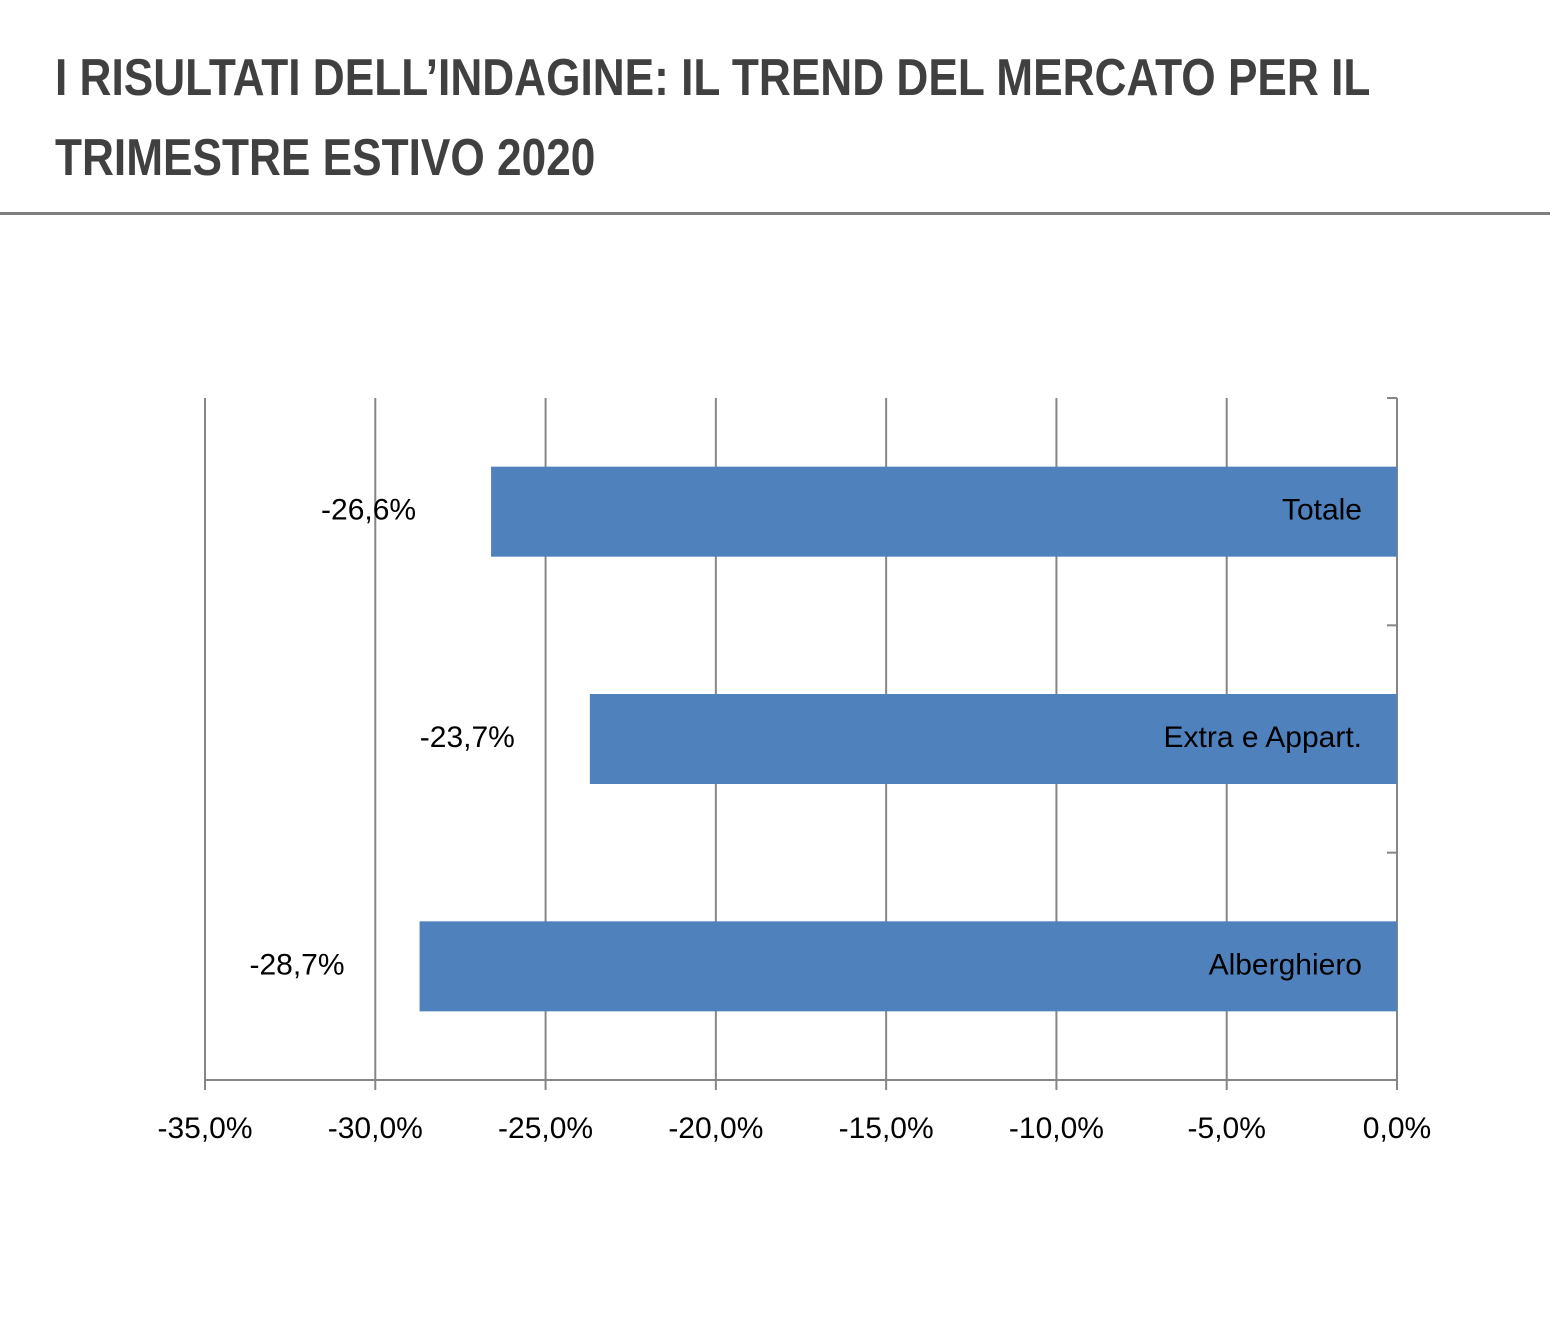 This screenshot has height=1344, width=1550. What do you see at coordinates (204, 1128) in the screenshot?
I see `x-tick-label: -35,0%` at bounding box center [204, 1128].